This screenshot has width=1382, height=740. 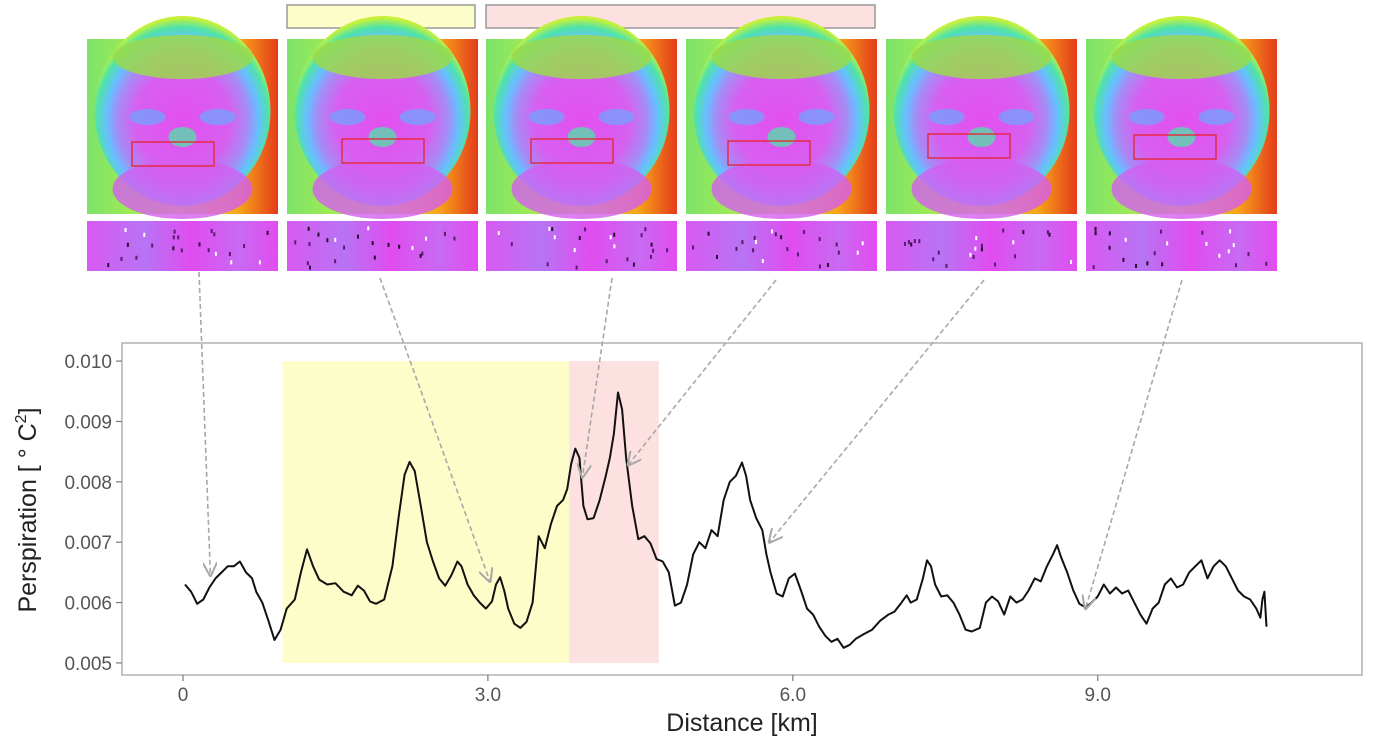 I want to click on y-axis-title-close: ], so click(x=28, y=410).